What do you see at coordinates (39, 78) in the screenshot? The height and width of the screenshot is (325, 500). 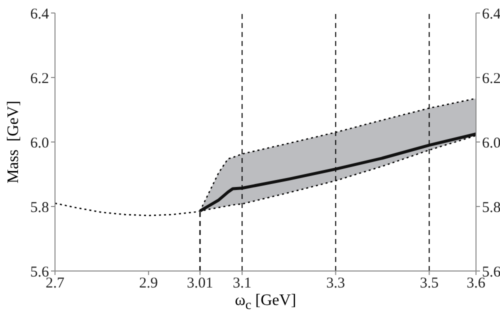 I see `y-tick-label: 6.2` at bounding box center [39, 78].